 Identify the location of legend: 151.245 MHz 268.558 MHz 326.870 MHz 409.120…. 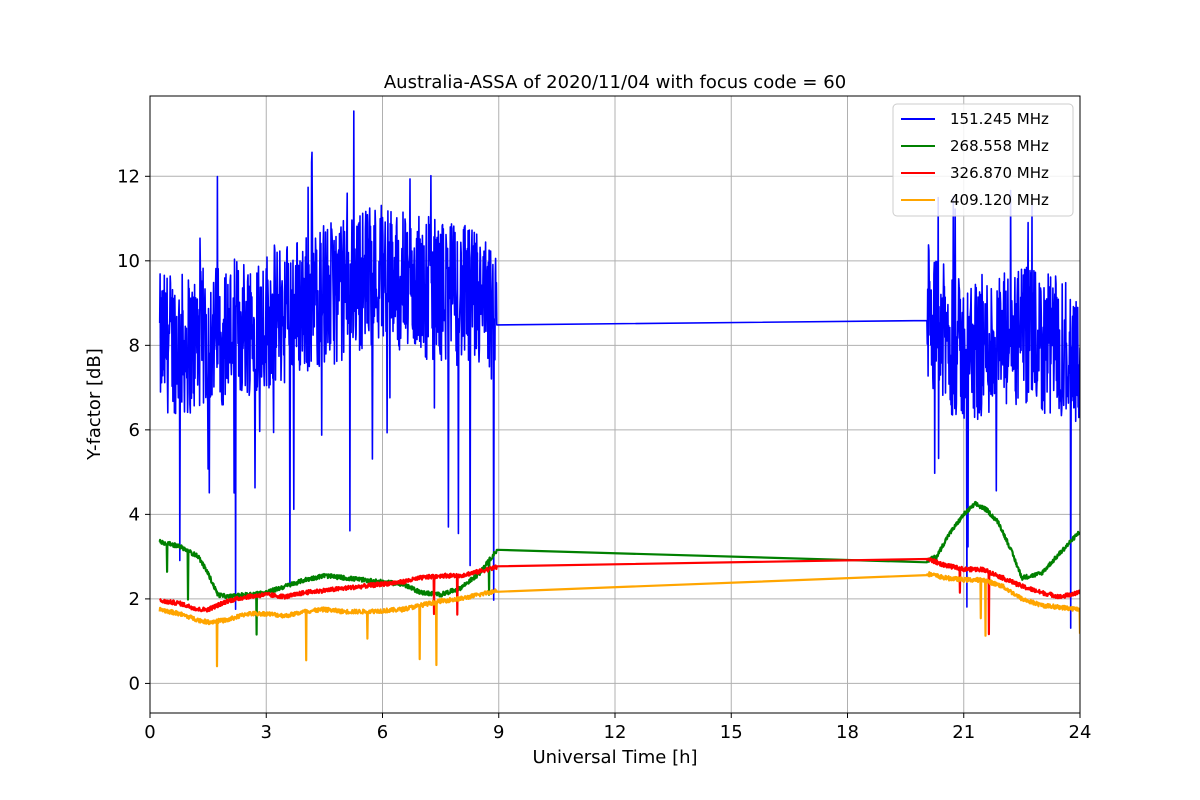
(983, 160).